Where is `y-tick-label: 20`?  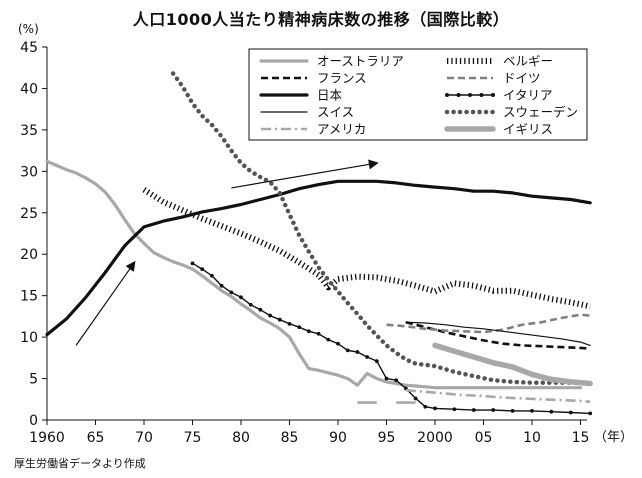 y-tick-label: 20 is located at coordinates (29, 255).